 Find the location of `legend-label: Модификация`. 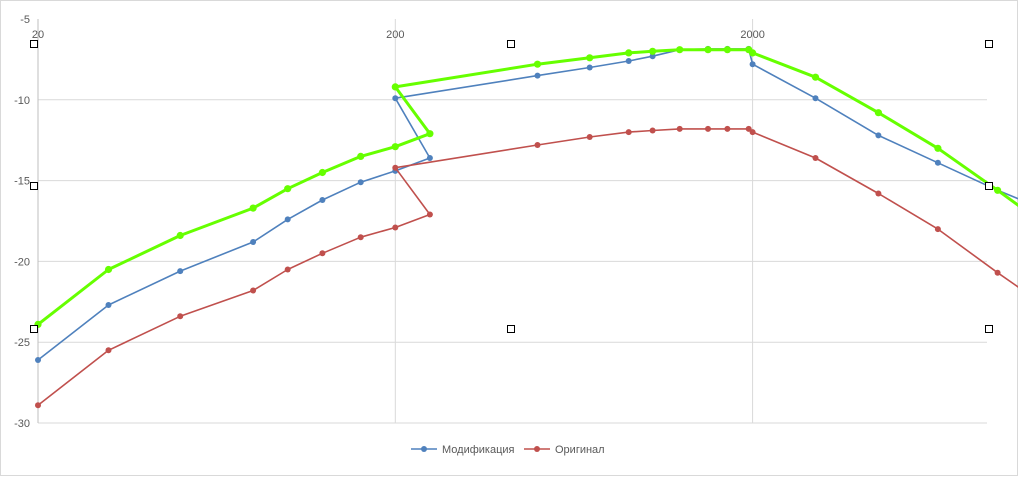

legend-label: Модификация is located at coordinates (478, 450).